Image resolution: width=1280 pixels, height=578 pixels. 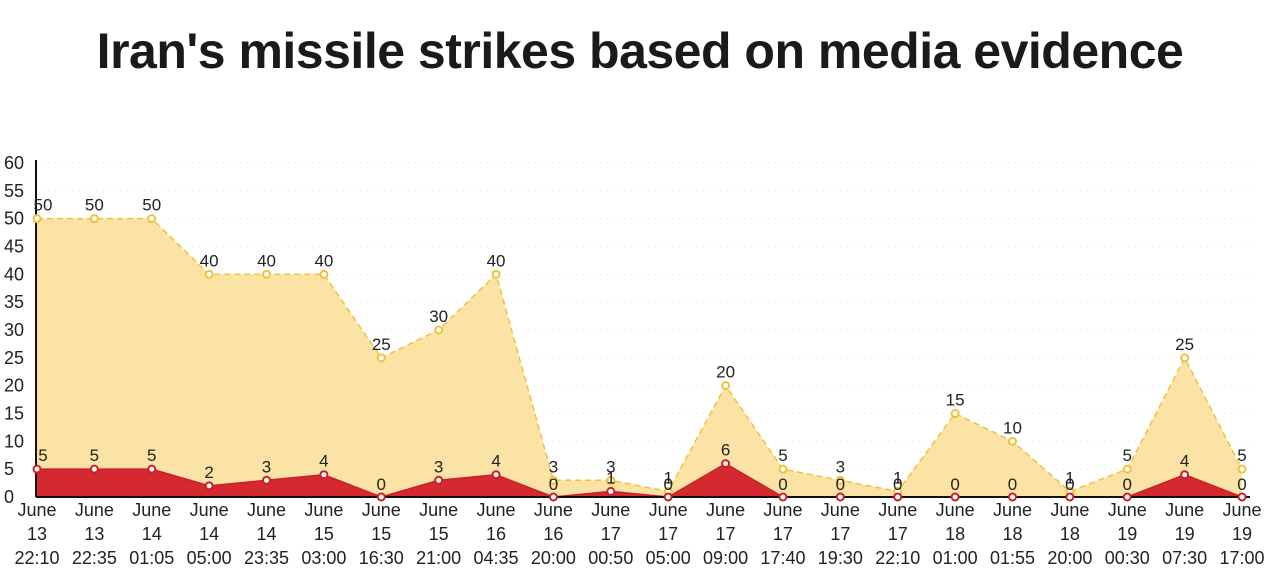 What do you see at coordinates (955, 400) in the screenshot?
I see `data-label: 15` at bounding box center [955, 400].